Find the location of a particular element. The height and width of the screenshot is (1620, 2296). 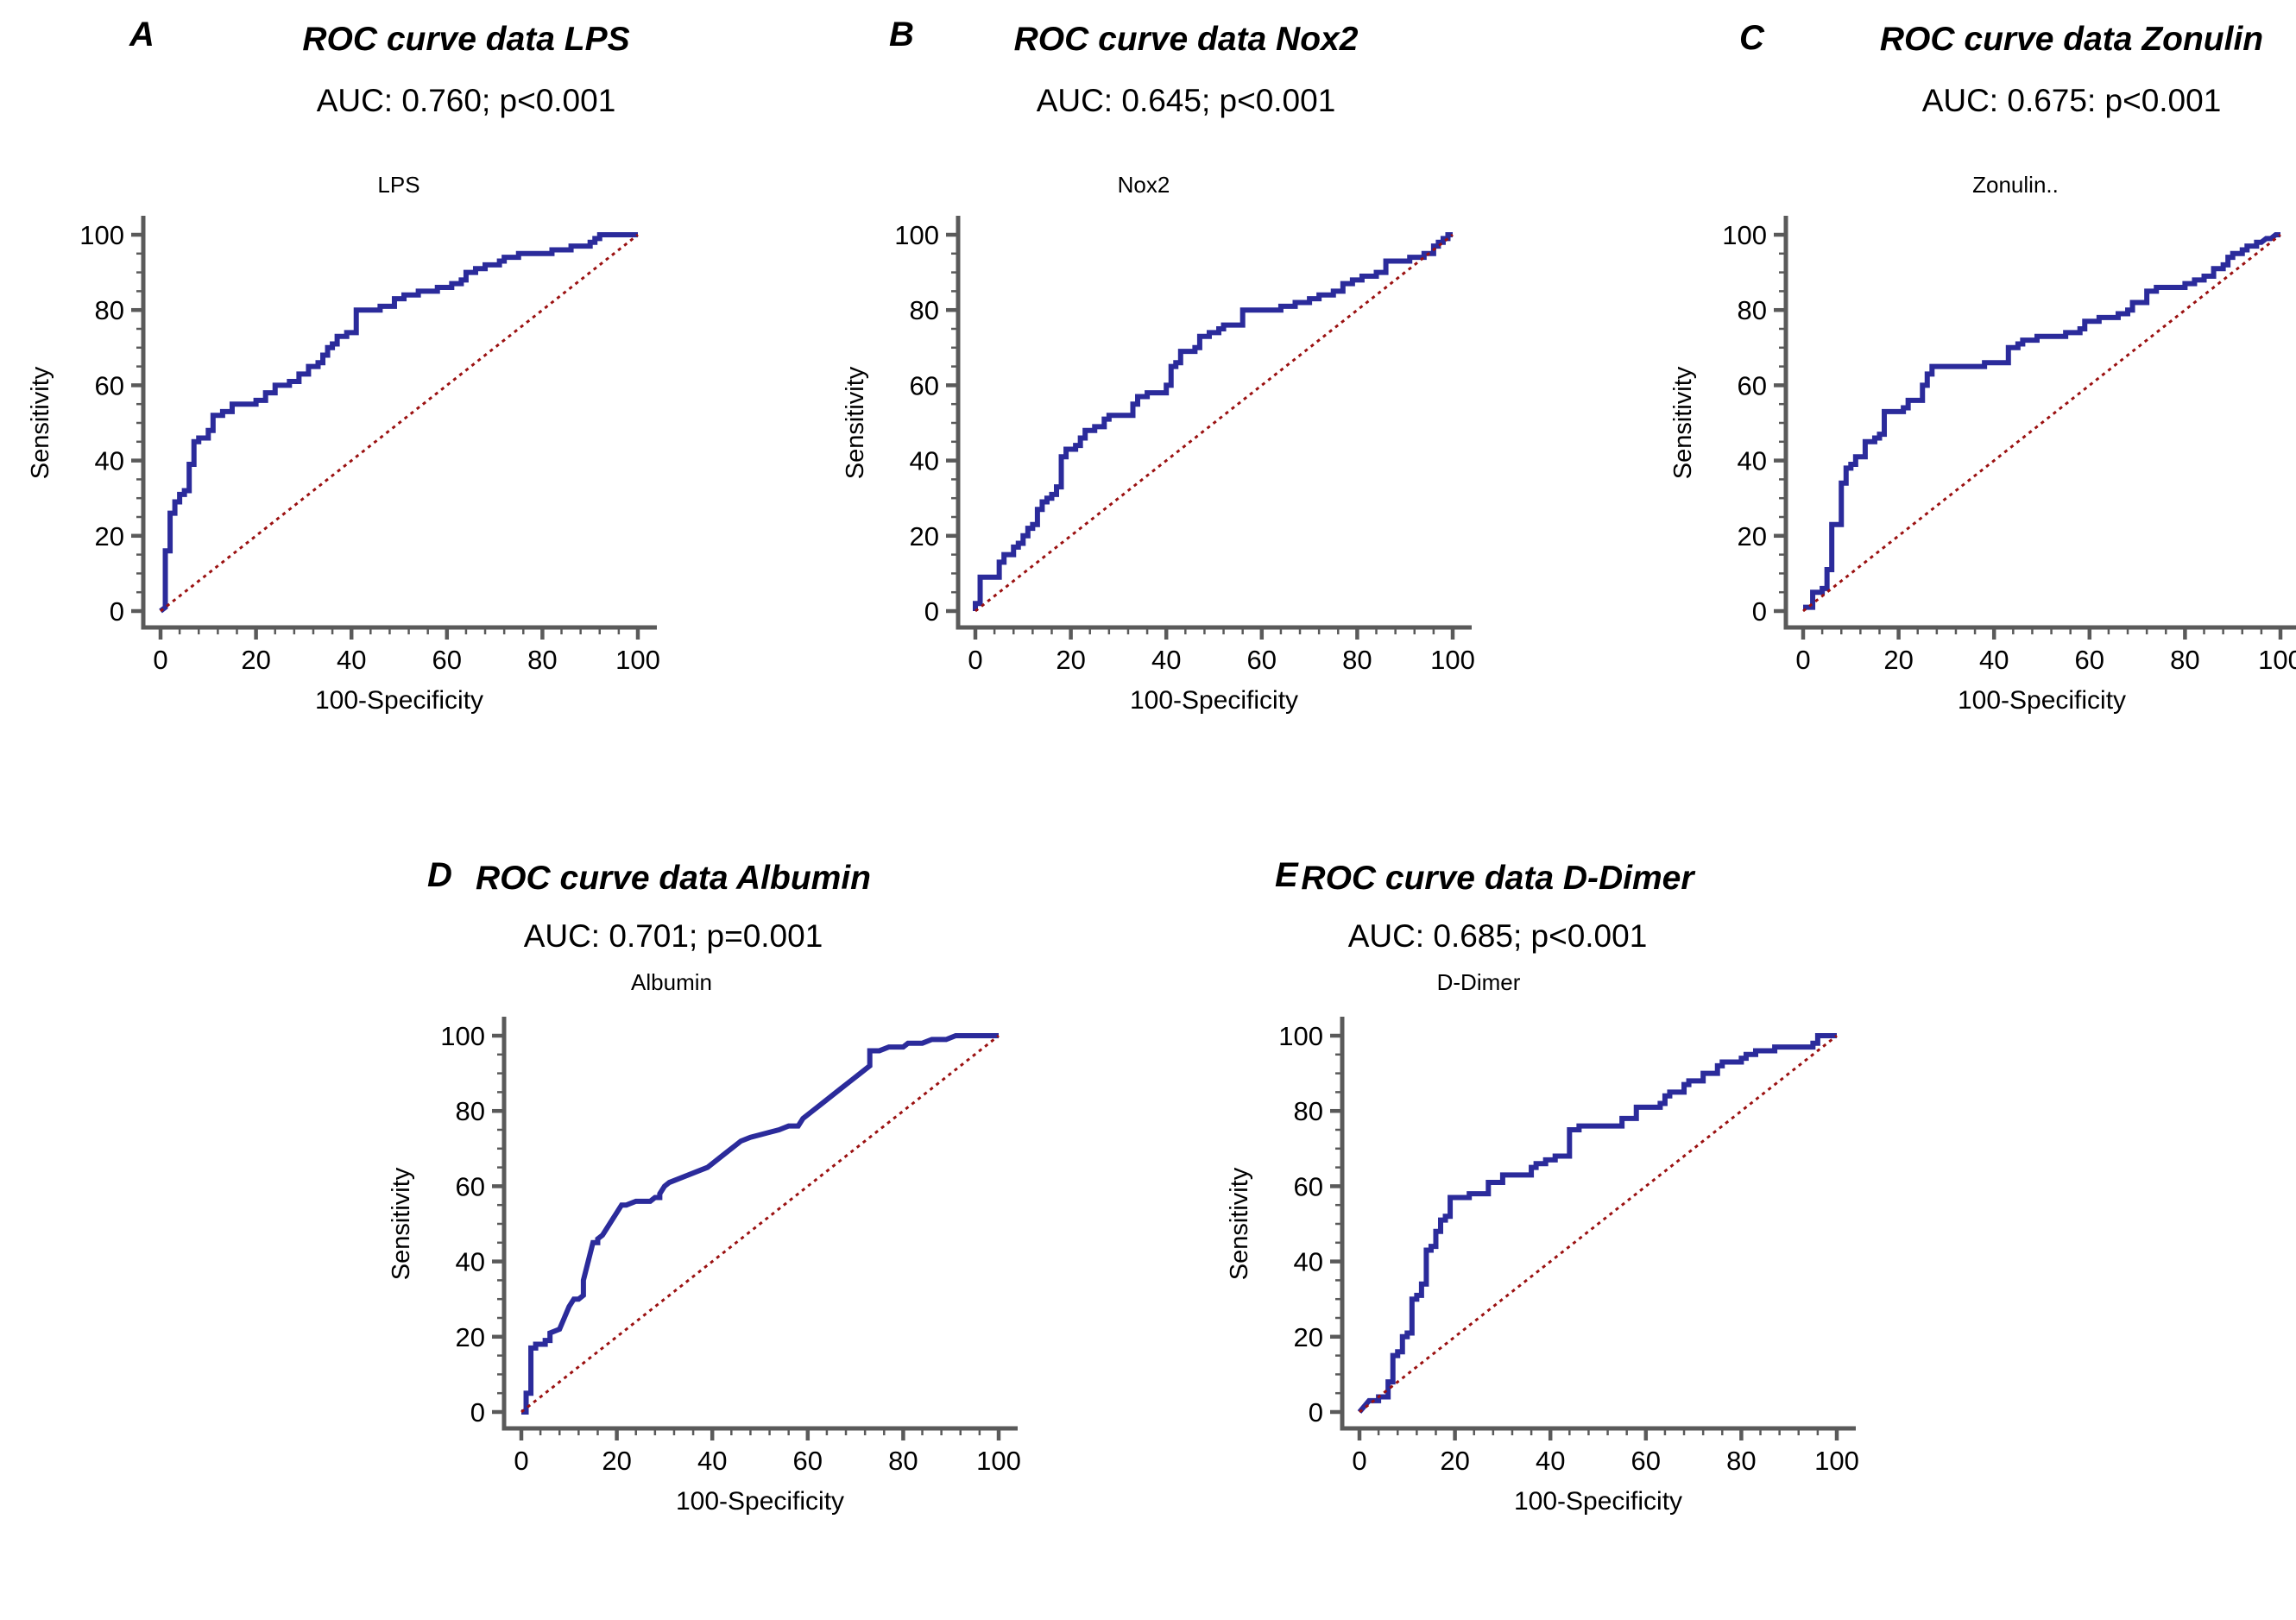

panel-letter: B is located at coordinates (901, 35).